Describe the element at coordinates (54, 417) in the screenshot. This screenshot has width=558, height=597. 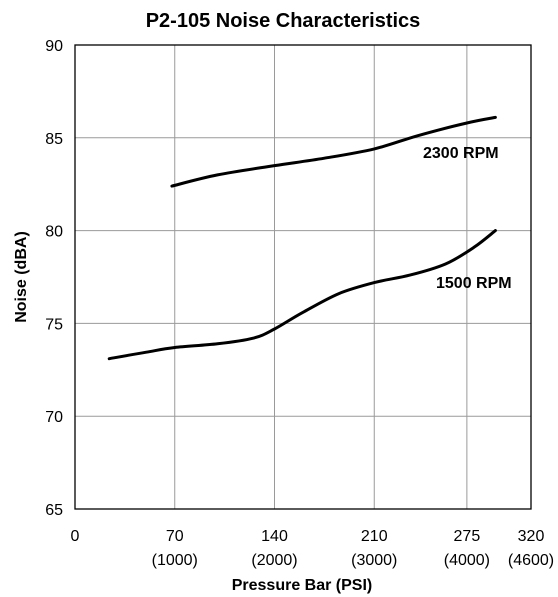
I see `y-tick-label-70: 70` at that location.